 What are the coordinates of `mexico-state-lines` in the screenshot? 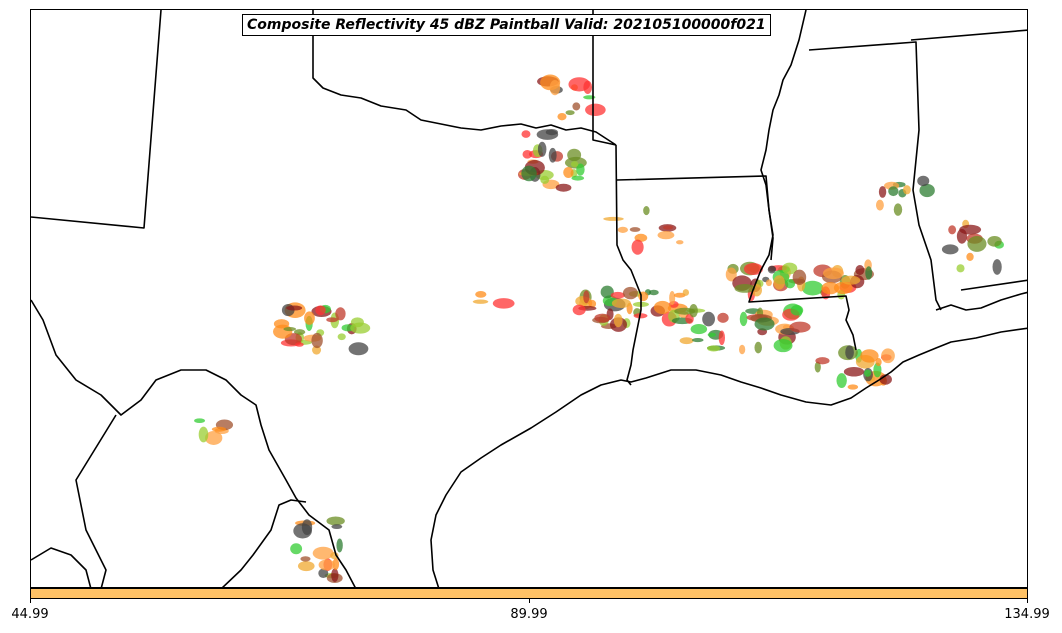 It's located at (169, 500).